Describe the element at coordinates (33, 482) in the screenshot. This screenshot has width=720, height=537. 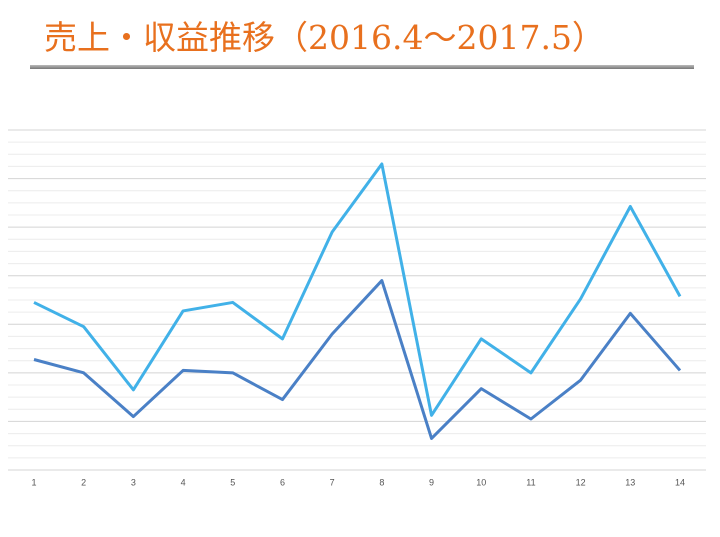
I see `x-tick-label: 1` at that location.